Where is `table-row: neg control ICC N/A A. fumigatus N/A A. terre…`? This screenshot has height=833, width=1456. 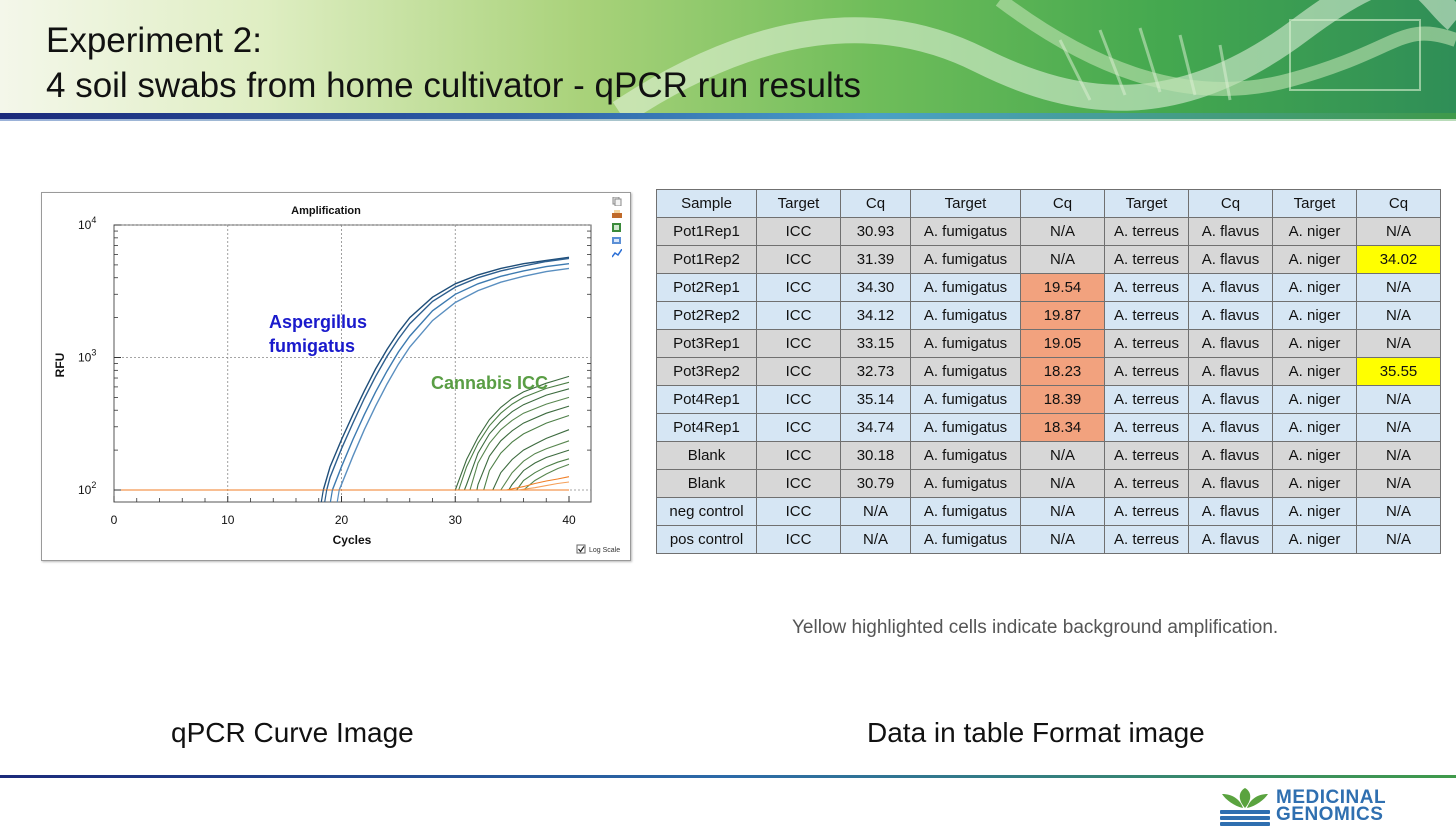 table-row: neg control ICC N/A A. fumigatus N/A A. terre… is located at coordinates (1048, 511).